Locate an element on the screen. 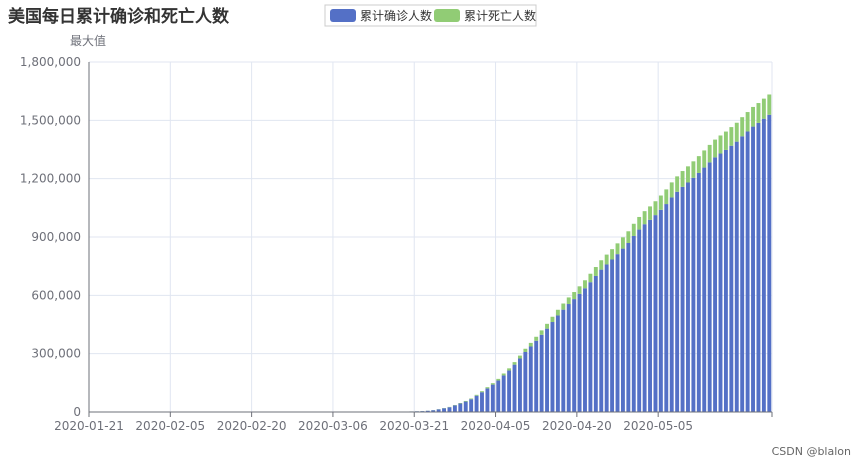 This screenshot has width=865, height=467. legend: 累计确诊人数 累计死亡人数 is located at coordinates (430, 15).